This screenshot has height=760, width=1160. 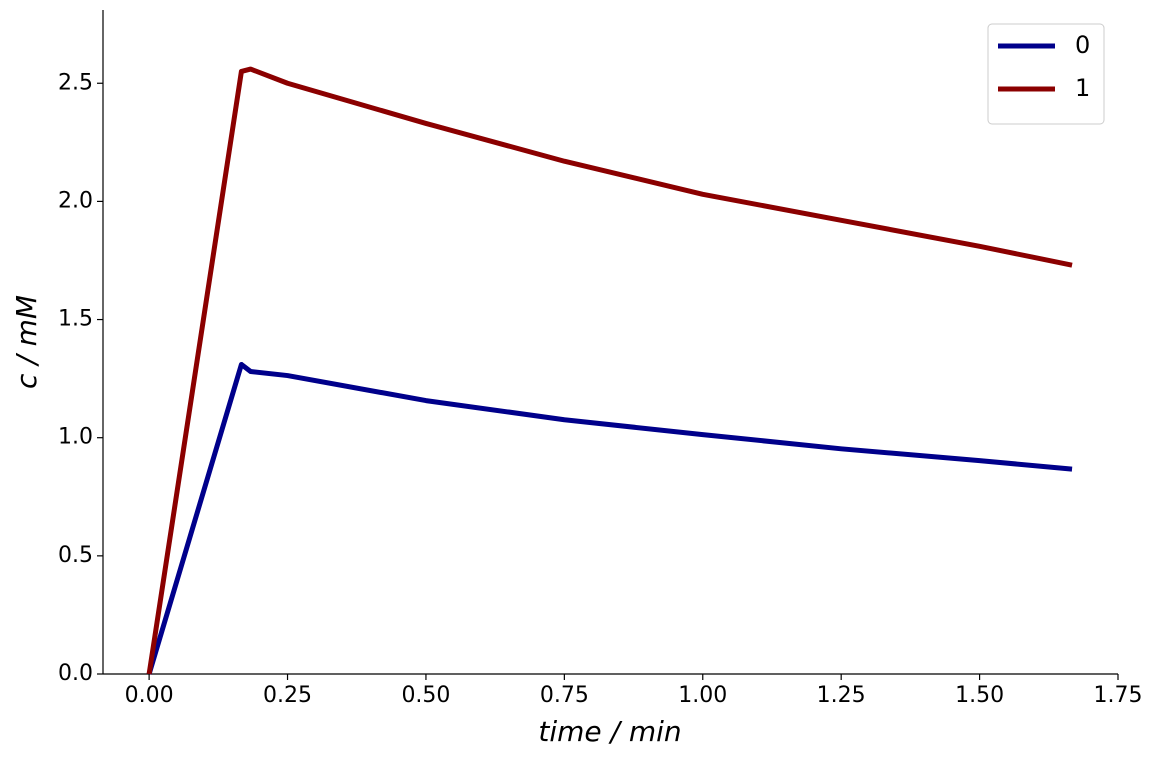 I want to click on x-tick-label: 1.25, so click(x=841, y=695).